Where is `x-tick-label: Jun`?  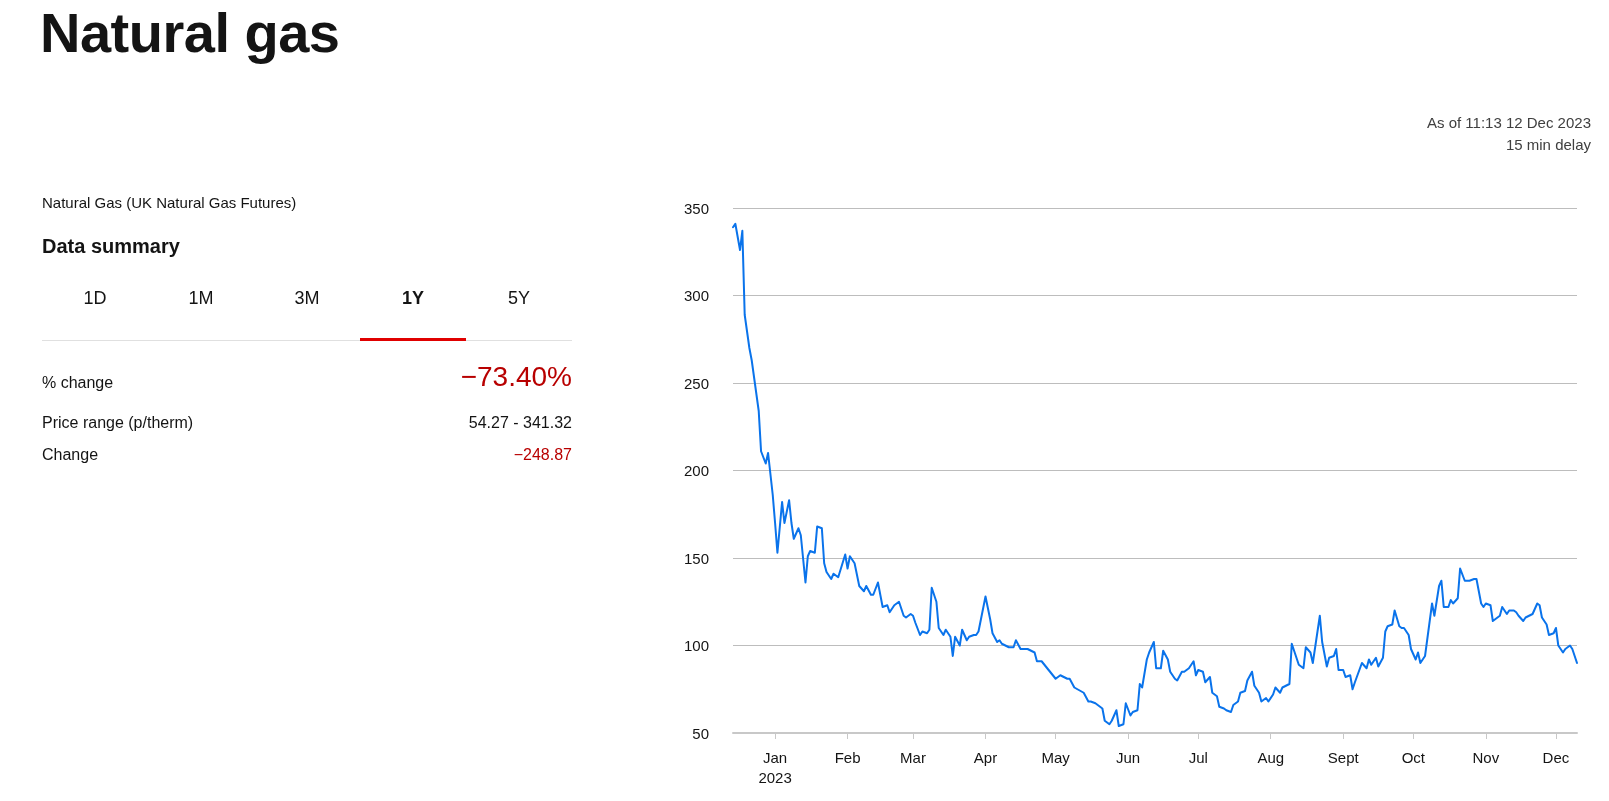
x-tick-label: Jun is located at coordinates (1128, 757).